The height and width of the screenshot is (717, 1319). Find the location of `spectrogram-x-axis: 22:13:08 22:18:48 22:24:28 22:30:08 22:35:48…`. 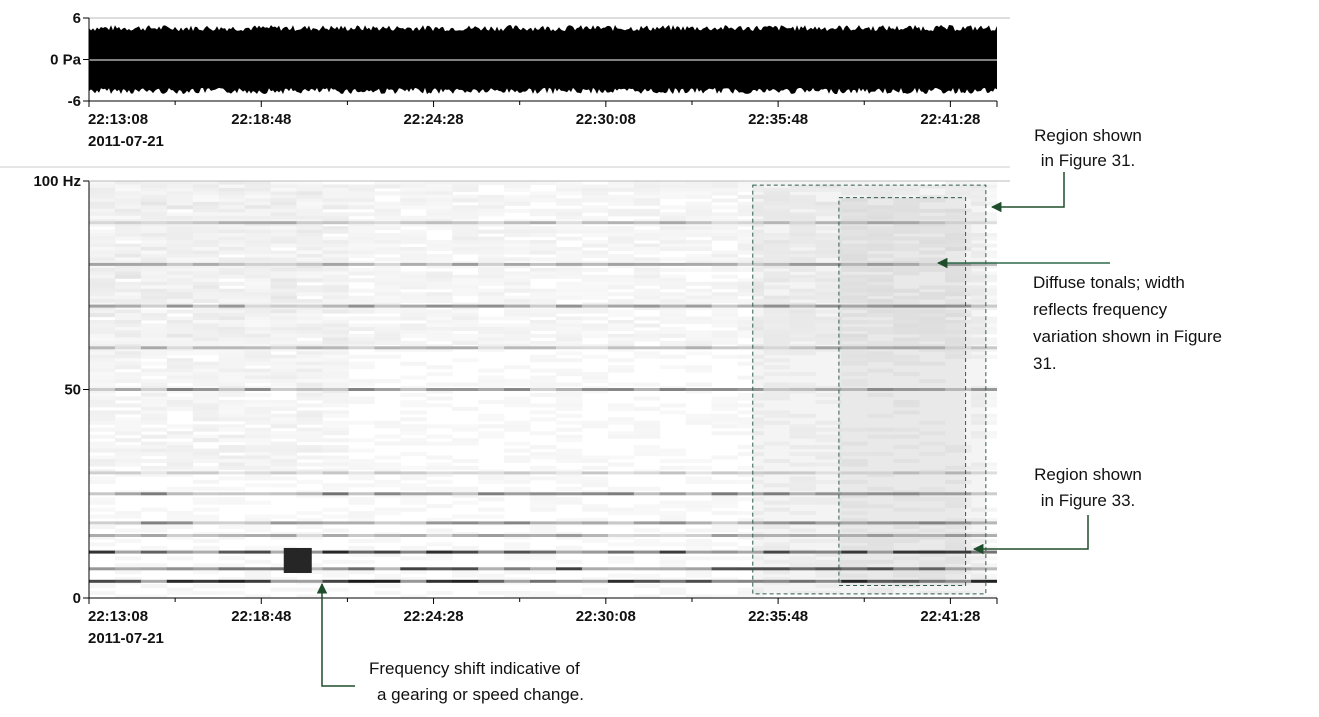

spectrogram-x-axis: 22:13:08 22:18:48 22:24:28 22:30:08 22:35:48… is located at coordinates (543, 622).